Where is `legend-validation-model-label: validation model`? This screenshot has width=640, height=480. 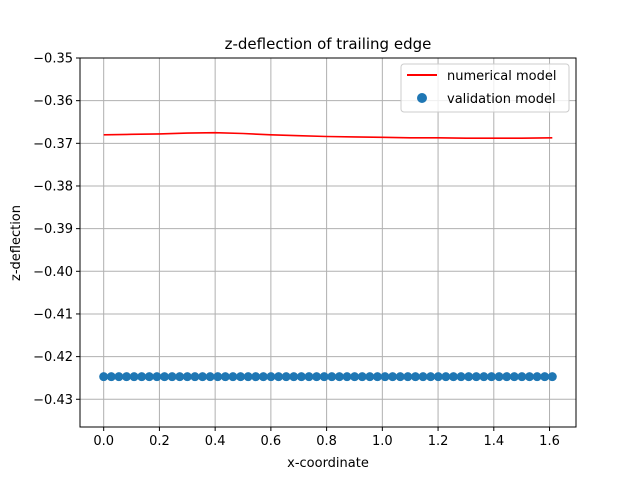
legend-validation-model-label: validation model is located at coordinates (501, 99).